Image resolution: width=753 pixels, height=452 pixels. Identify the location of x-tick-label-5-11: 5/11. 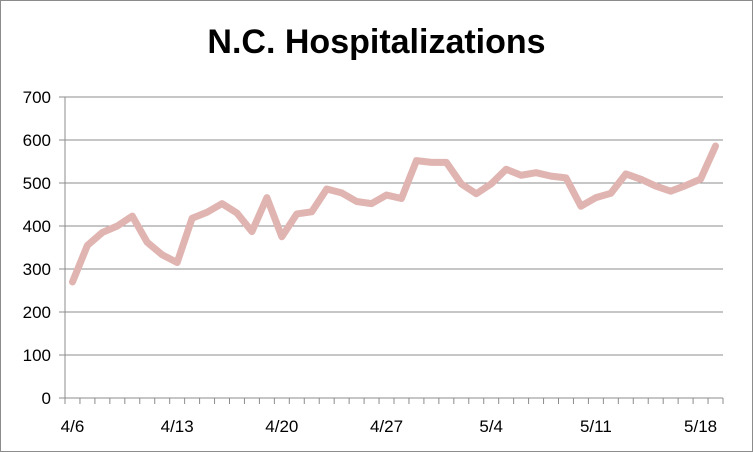
(596, 426).